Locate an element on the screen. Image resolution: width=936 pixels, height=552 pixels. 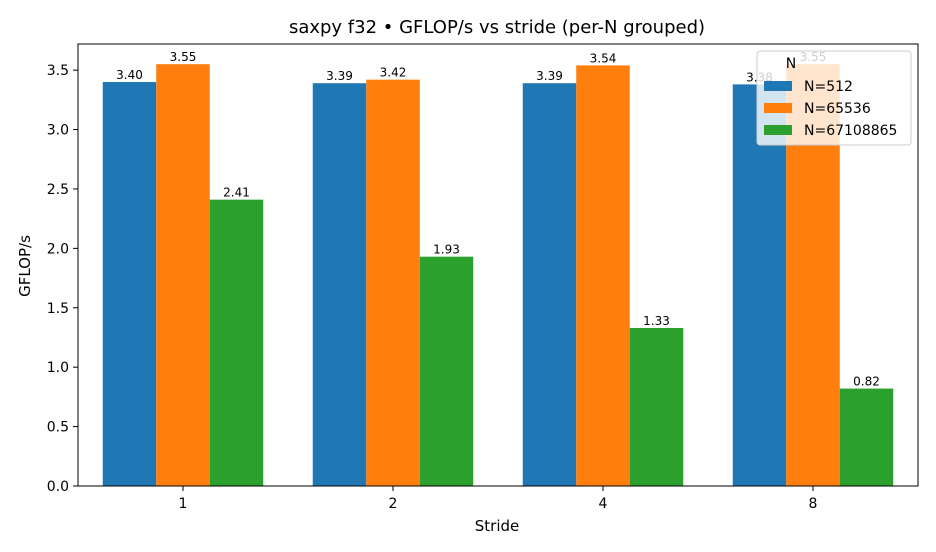
bar-value-label: 1.93 is located at coordinates (446, 250).